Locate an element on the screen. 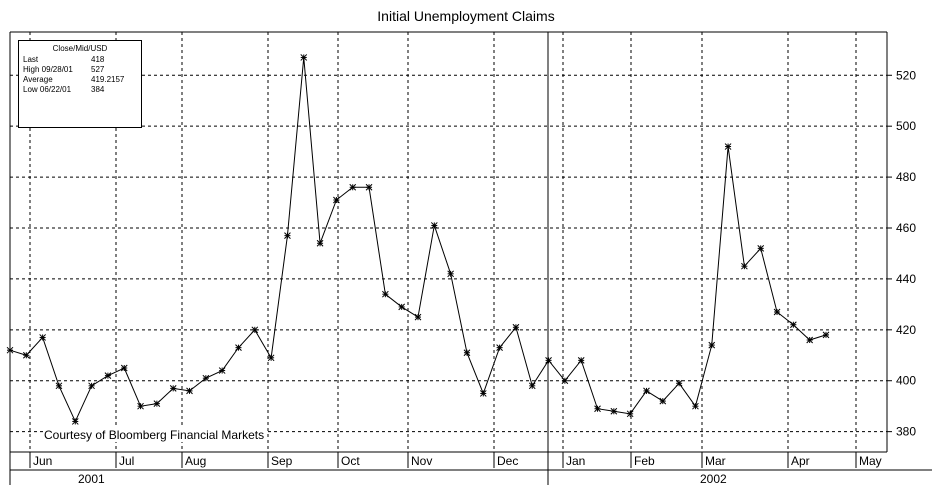 The image size is (932, 485). x-month-label: Jan is located at coordinates (575, 461).